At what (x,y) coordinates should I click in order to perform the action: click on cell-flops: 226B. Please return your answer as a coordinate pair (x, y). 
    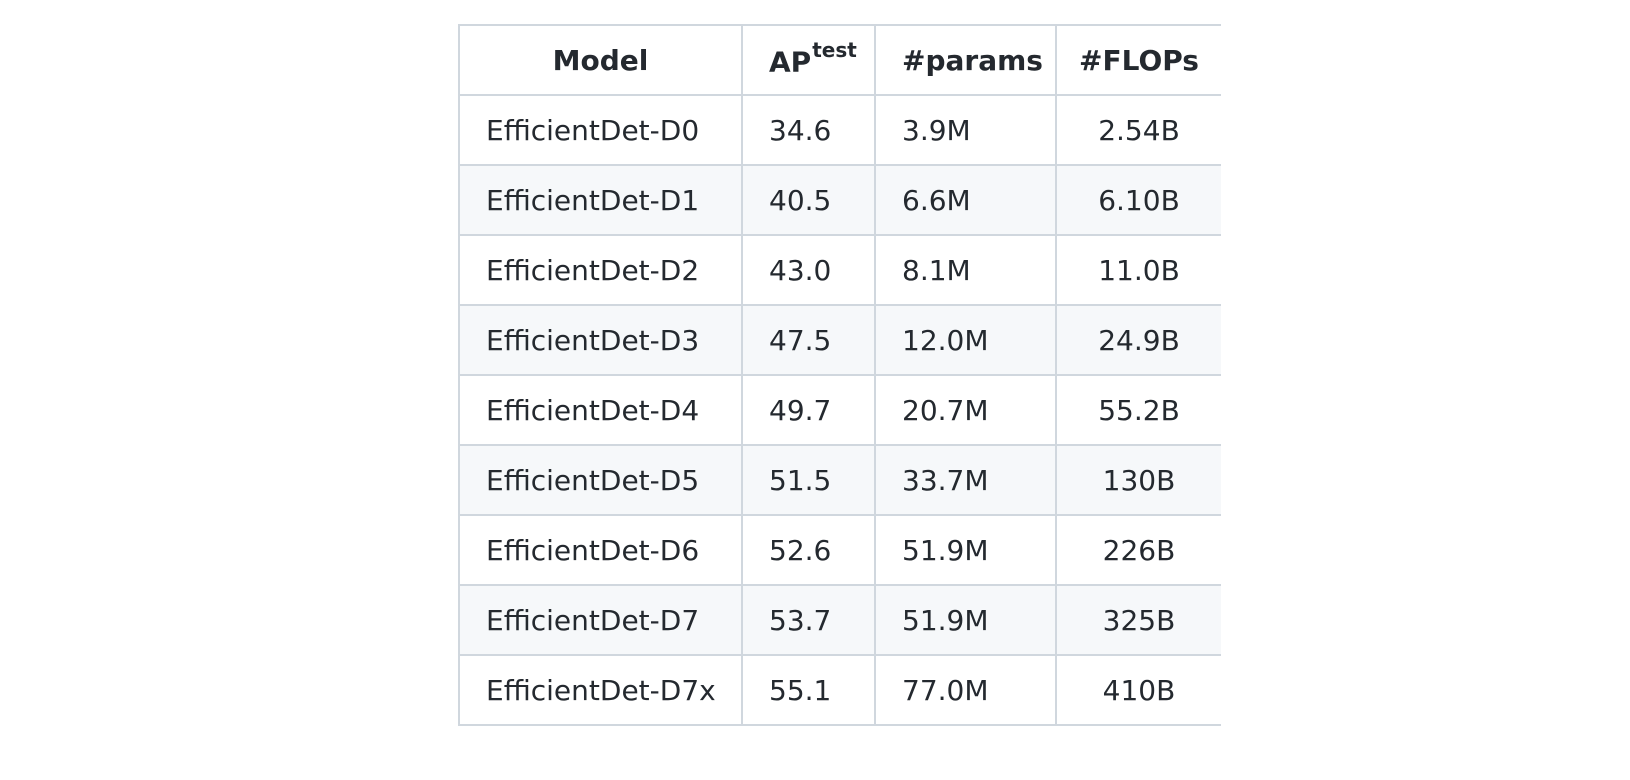
    Looking at the image, I should click on (1138, 550).